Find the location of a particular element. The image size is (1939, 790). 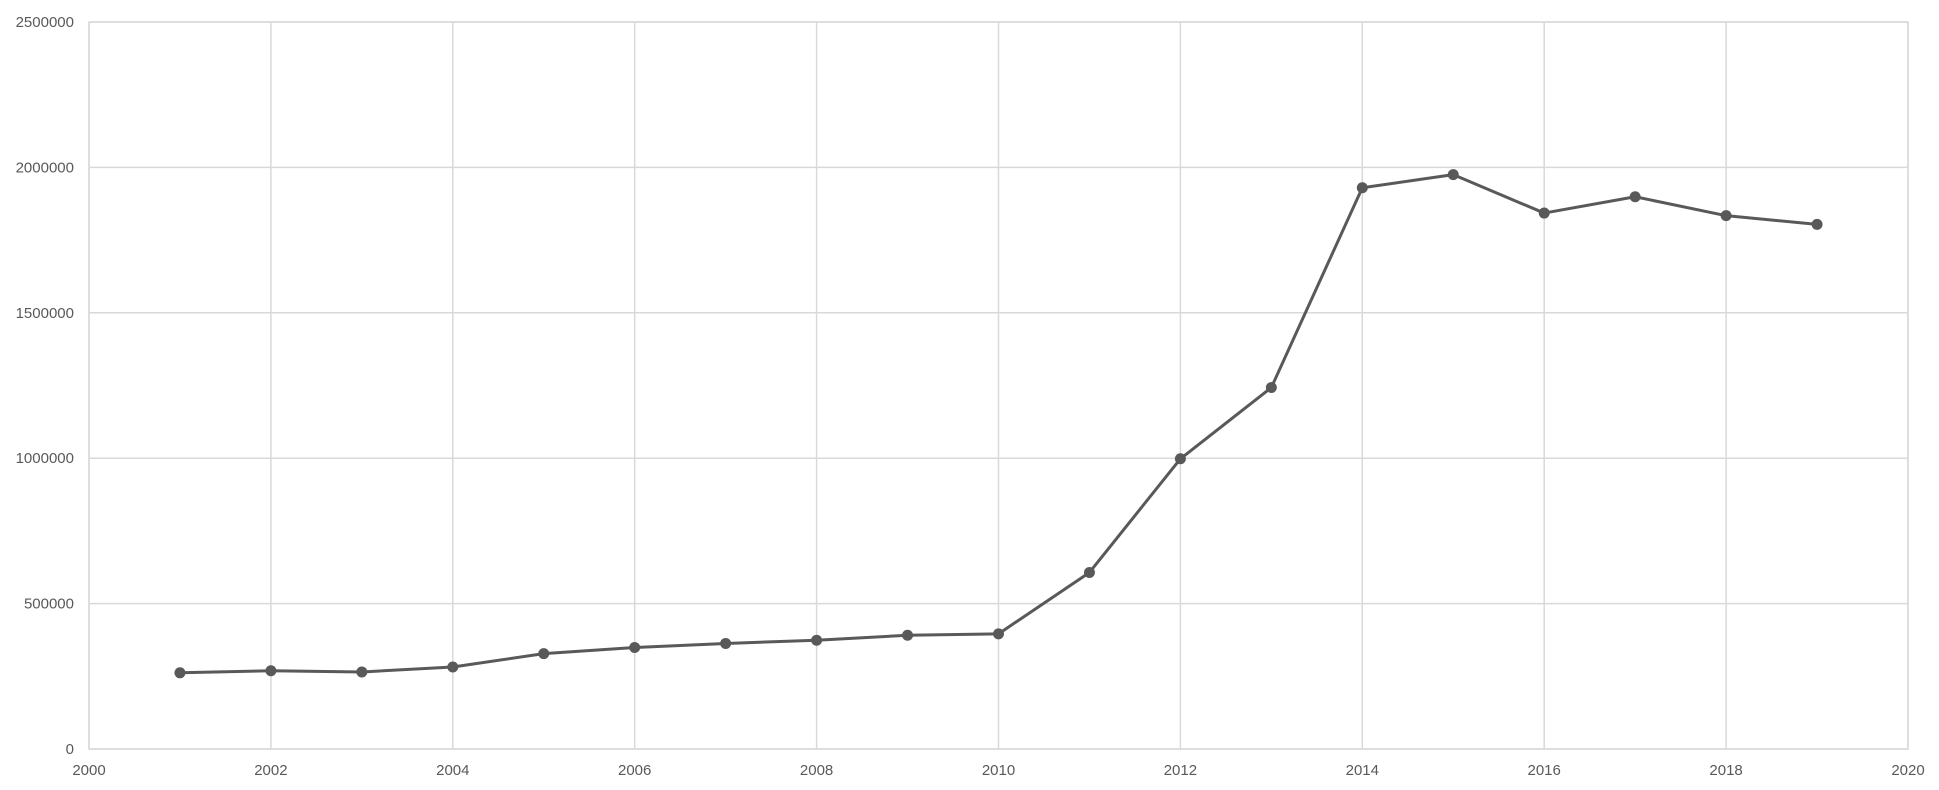

x-tick-label: 2008 is located at coordinates (816, 770).